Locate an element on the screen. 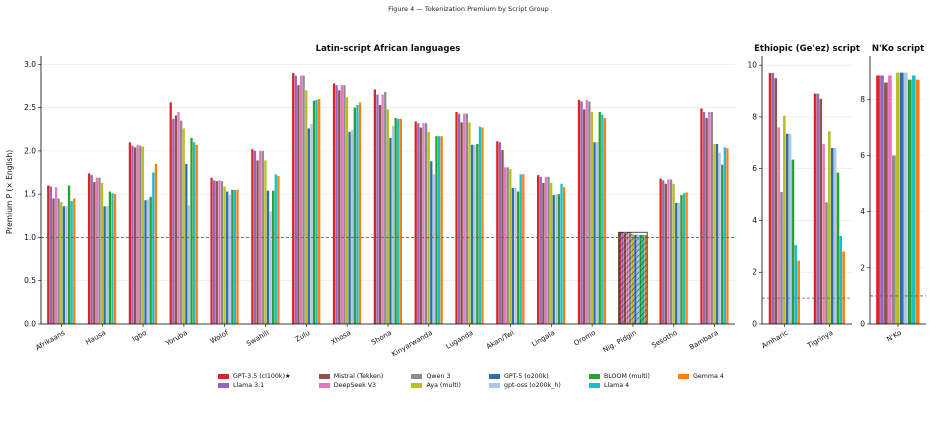 The height and width of the screenshot is (425, 937). legend-label: GPT-3.5 (cl100k)★ is located at coordinates (262, 376).